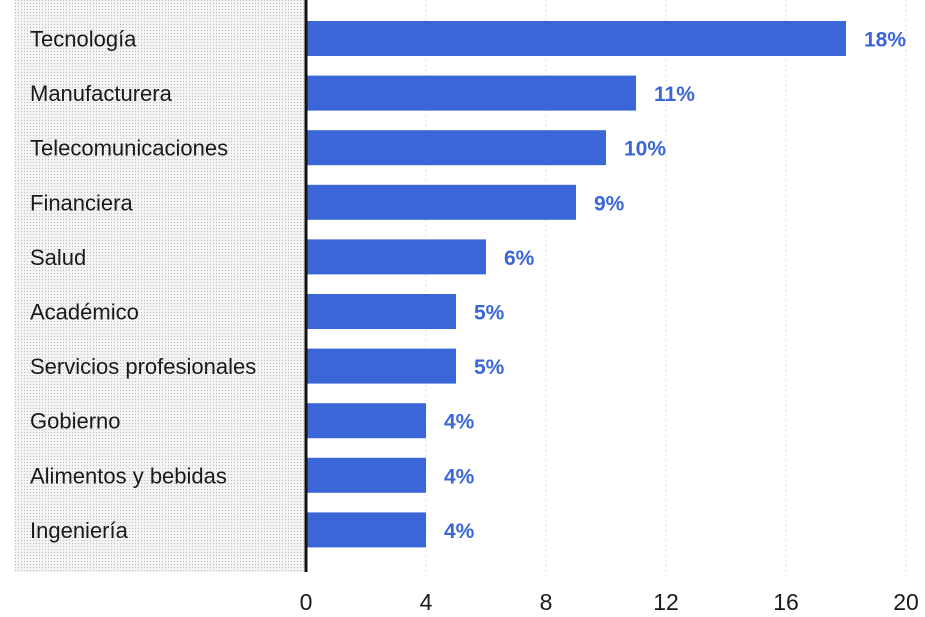  What do you see at coordinates (143, 366) in the screenshot?
I see `category-label: Servicios profesionales` at bounding box center [143, 366].